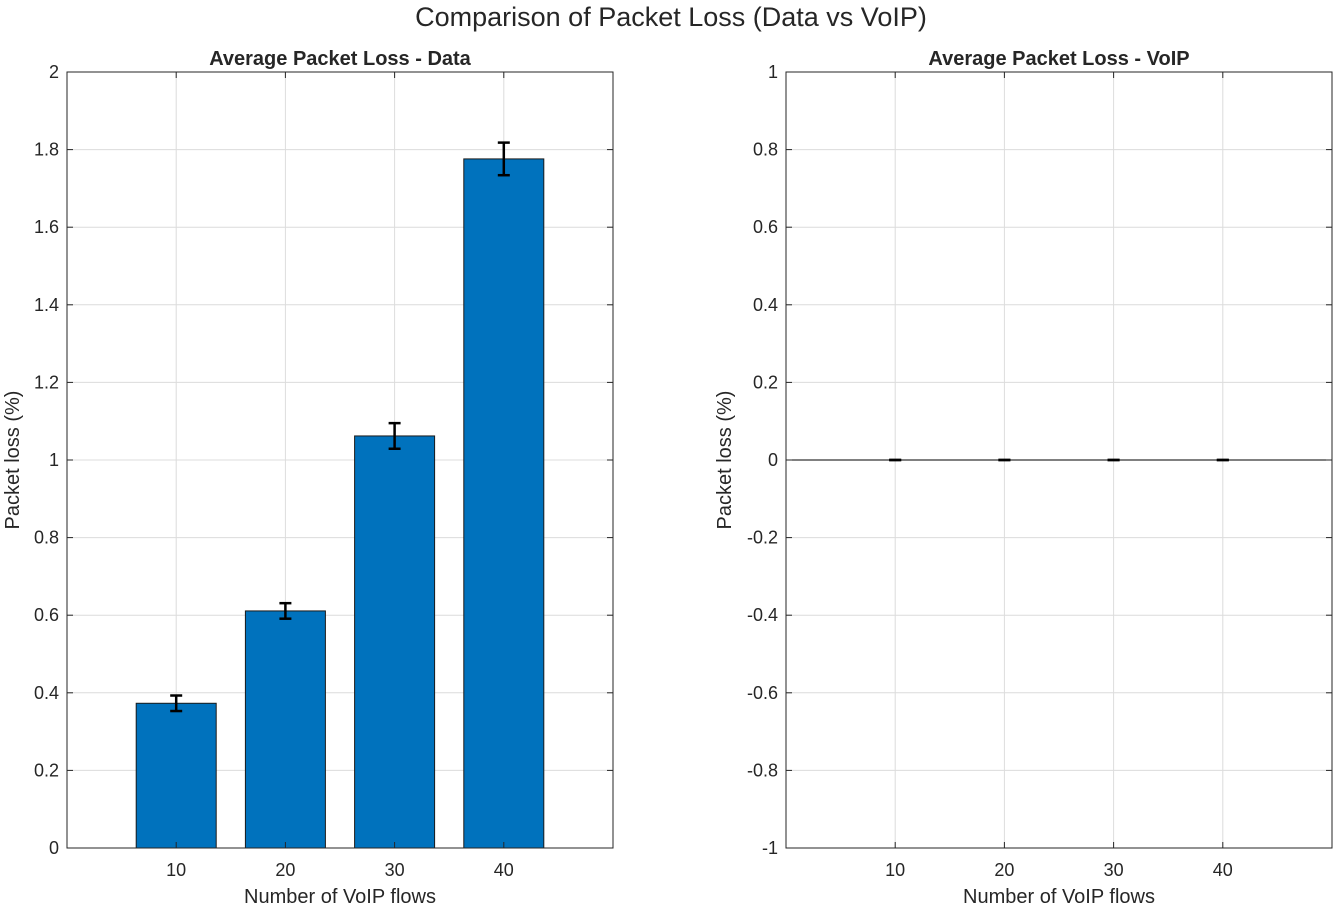 This screenshot has width=1335, height=907. Describe the element at coordinates (46, 150) in the screenshot. I see `y-tick-label: 1.8` at that location.